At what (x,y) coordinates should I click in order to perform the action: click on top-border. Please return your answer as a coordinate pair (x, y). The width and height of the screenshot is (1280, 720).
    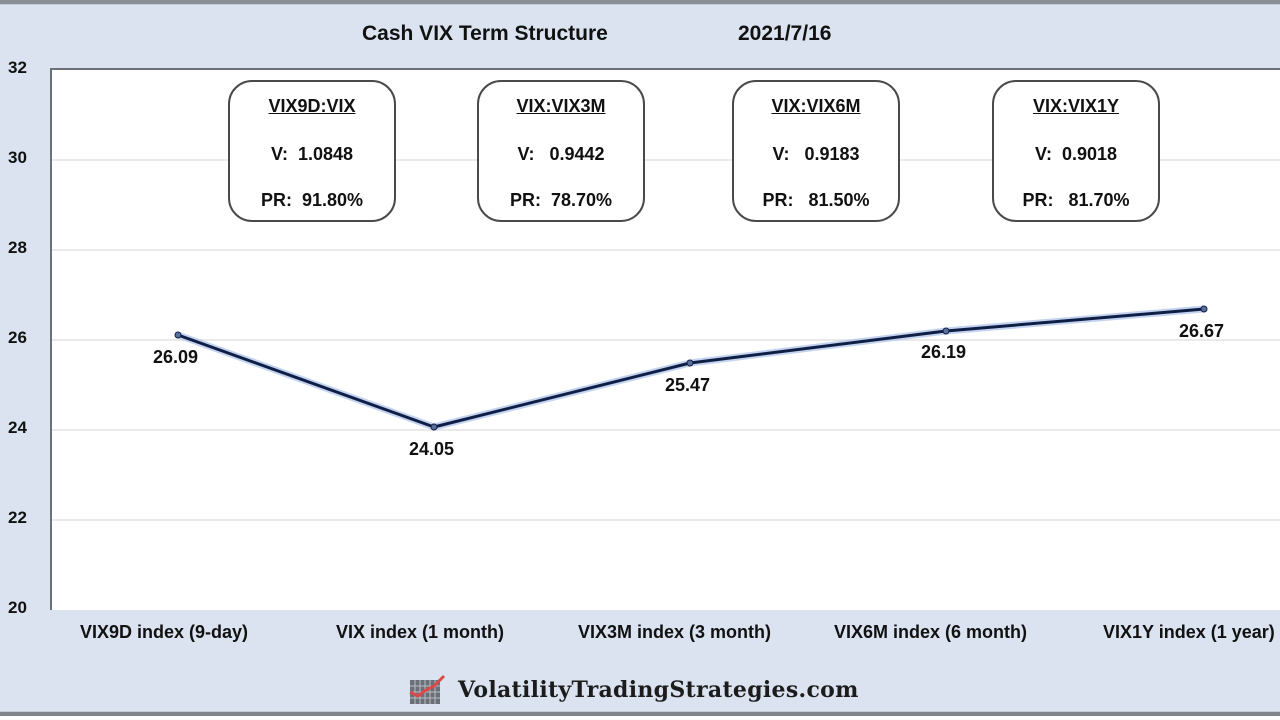
    Looking at the image, I should click on (640, 2).